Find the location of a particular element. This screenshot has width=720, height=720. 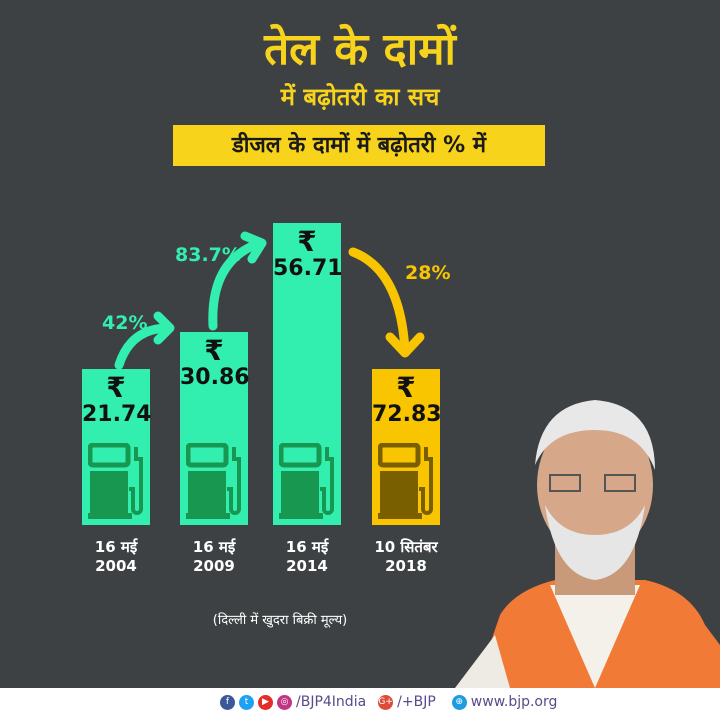

x-tick-date: 10 सितंबर is located at coordinates (406, 547).